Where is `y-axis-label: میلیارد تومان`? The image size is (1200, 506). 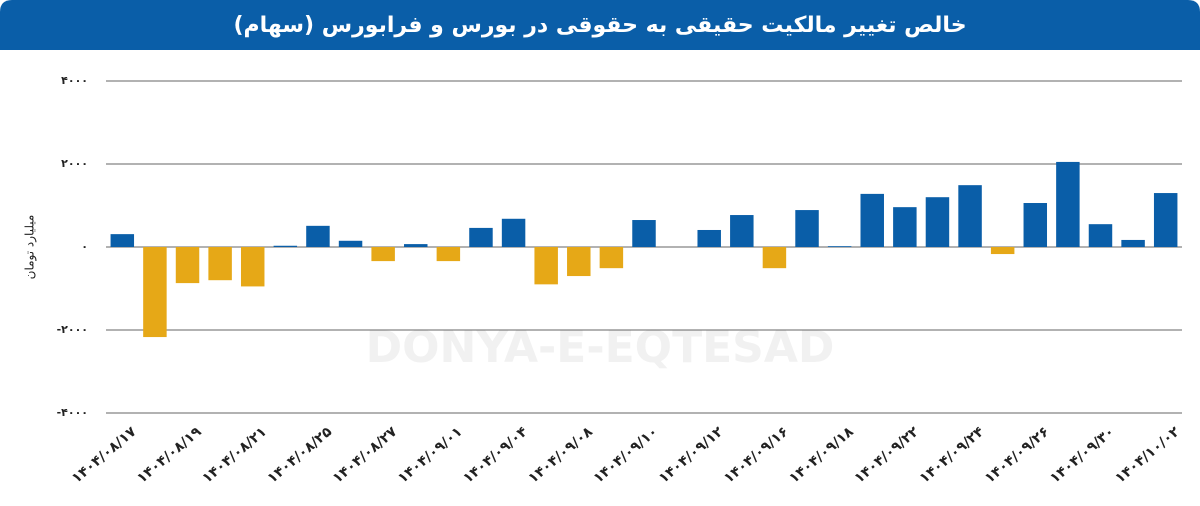
y-axis-label: میلیارد تومان is located at coordinates (30, 247).